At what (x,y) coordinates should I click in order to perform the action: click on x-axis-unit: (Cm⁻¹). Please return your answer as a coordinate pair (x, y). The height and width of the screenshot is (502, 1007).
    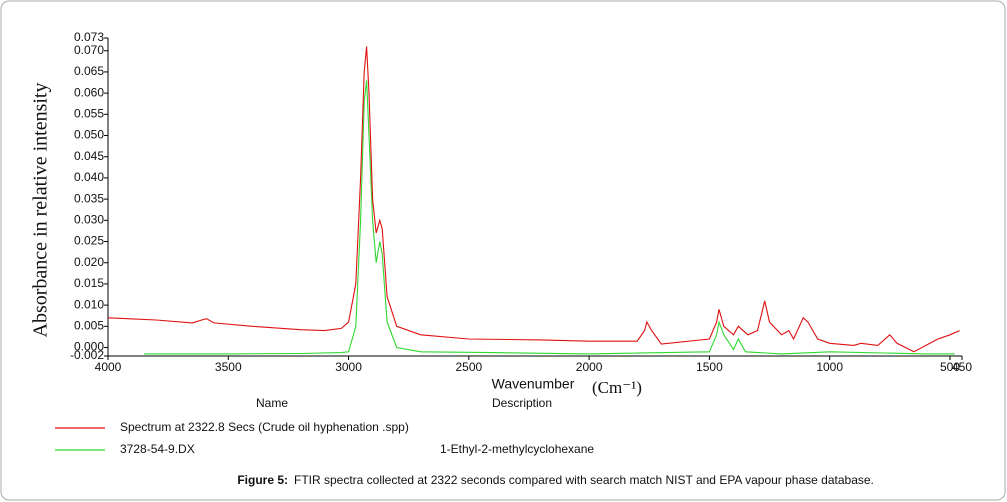
    Looking at the image, I should click on (617, 387).